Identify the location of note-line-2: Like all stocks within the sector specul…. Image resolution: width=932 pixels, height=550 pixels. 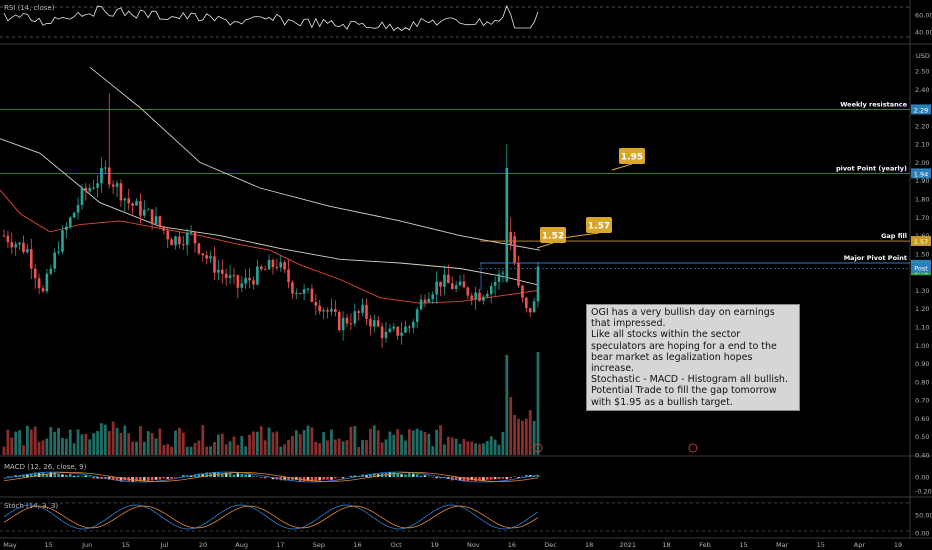
(684, 352).